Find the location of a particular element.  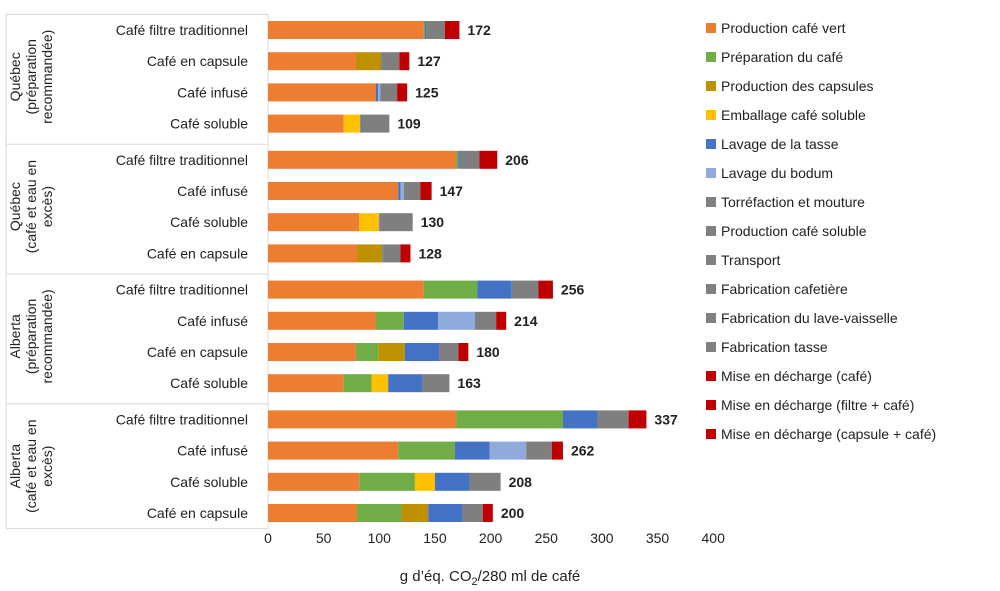

x-tick-label: 150 is located at coordinates (435, 538).